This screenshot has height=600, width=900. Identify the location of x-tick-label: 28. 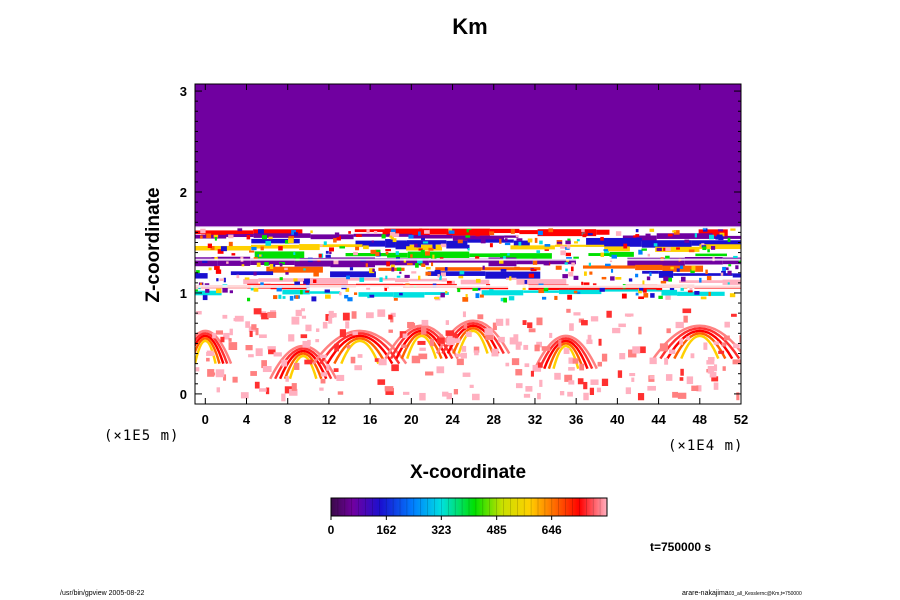
(494, 419).